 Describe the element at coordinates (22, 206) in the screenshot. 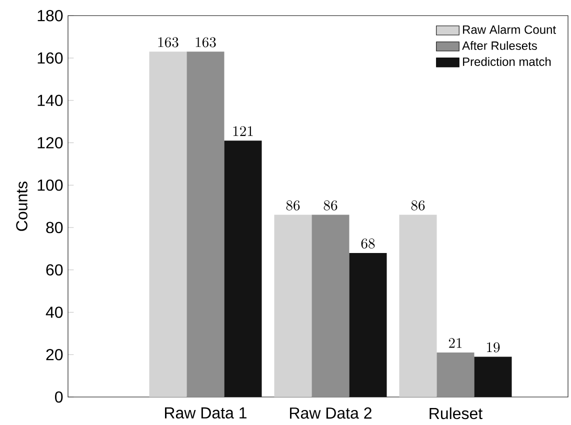

I see `y-axis-title: Counts` at that location.